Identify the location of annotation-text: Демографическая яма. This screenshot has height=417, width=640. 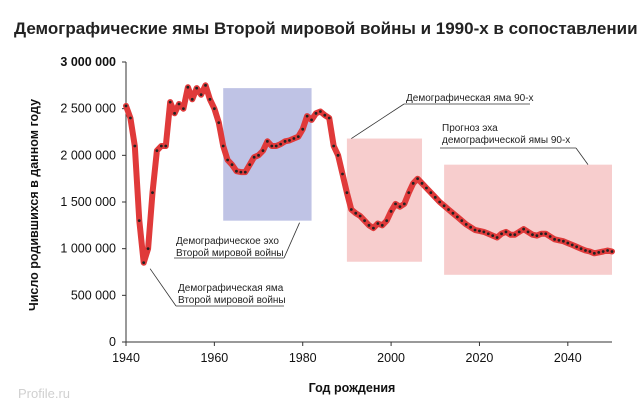
(231, 288).